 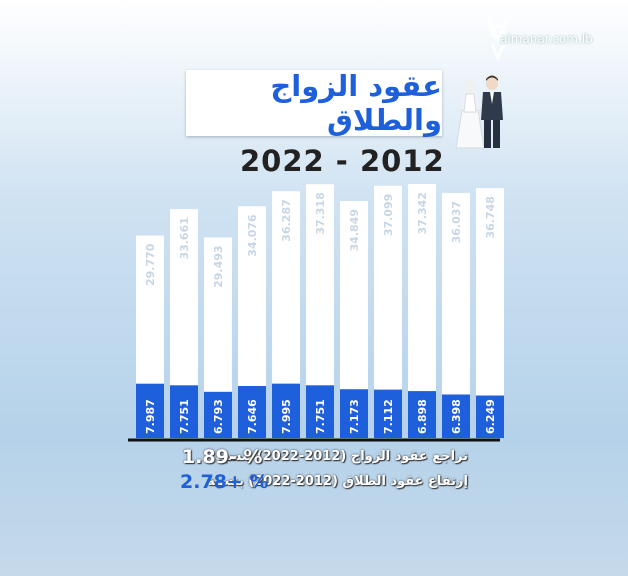 I want to click on marriage-label-2019: 37.099, so click(x=388, y=215).